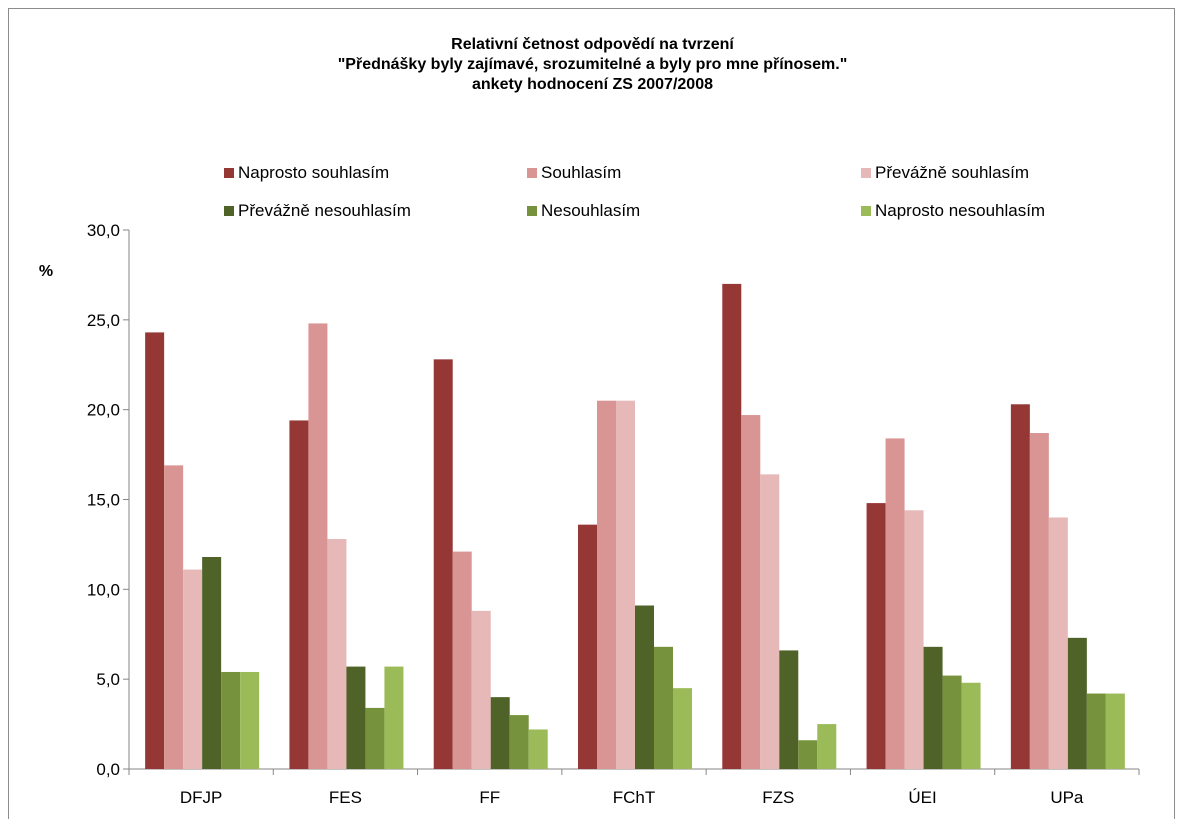  What do you see at coordinates (108, 679) in the screenshot?
I see `y-tick-label: 5,0` at bounding box center [108, 679].